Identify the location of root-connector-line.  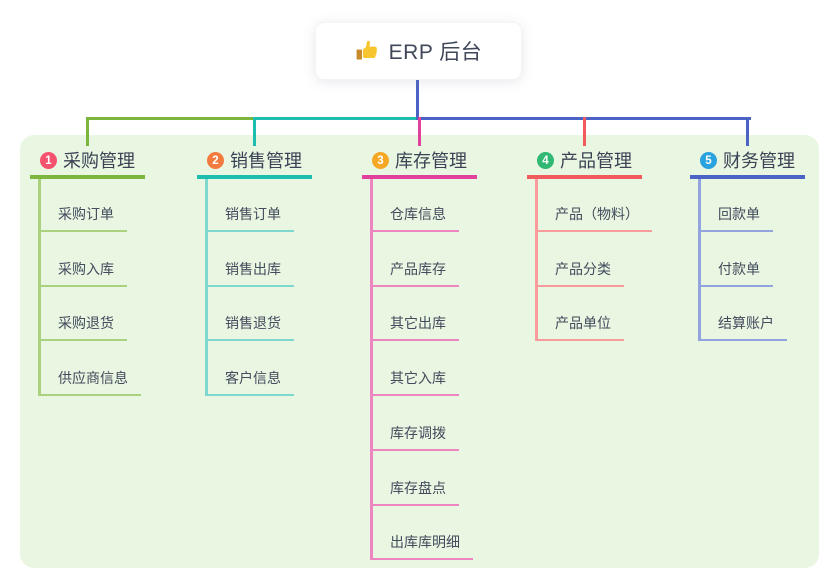
(417, 100).